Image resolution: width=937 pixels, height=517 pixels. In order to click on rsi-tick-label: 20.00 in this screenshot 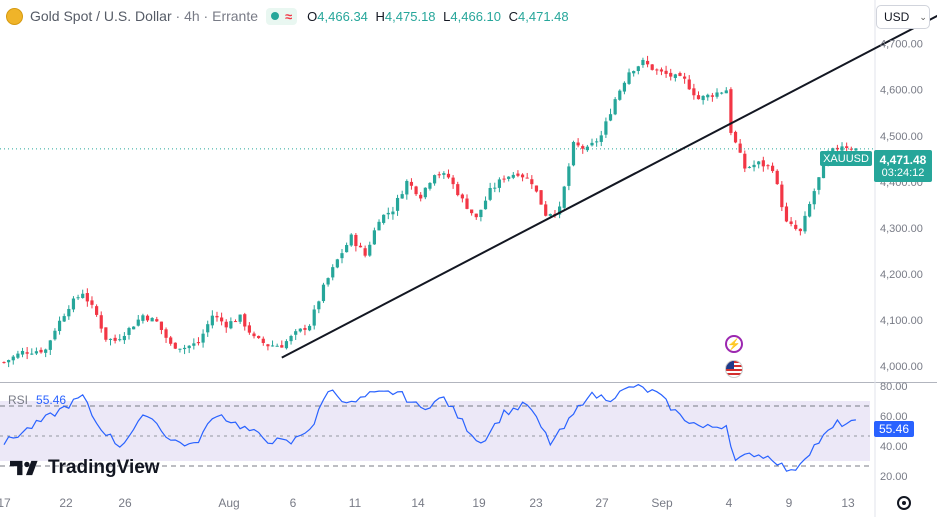, I will do `click(894, 477)`.